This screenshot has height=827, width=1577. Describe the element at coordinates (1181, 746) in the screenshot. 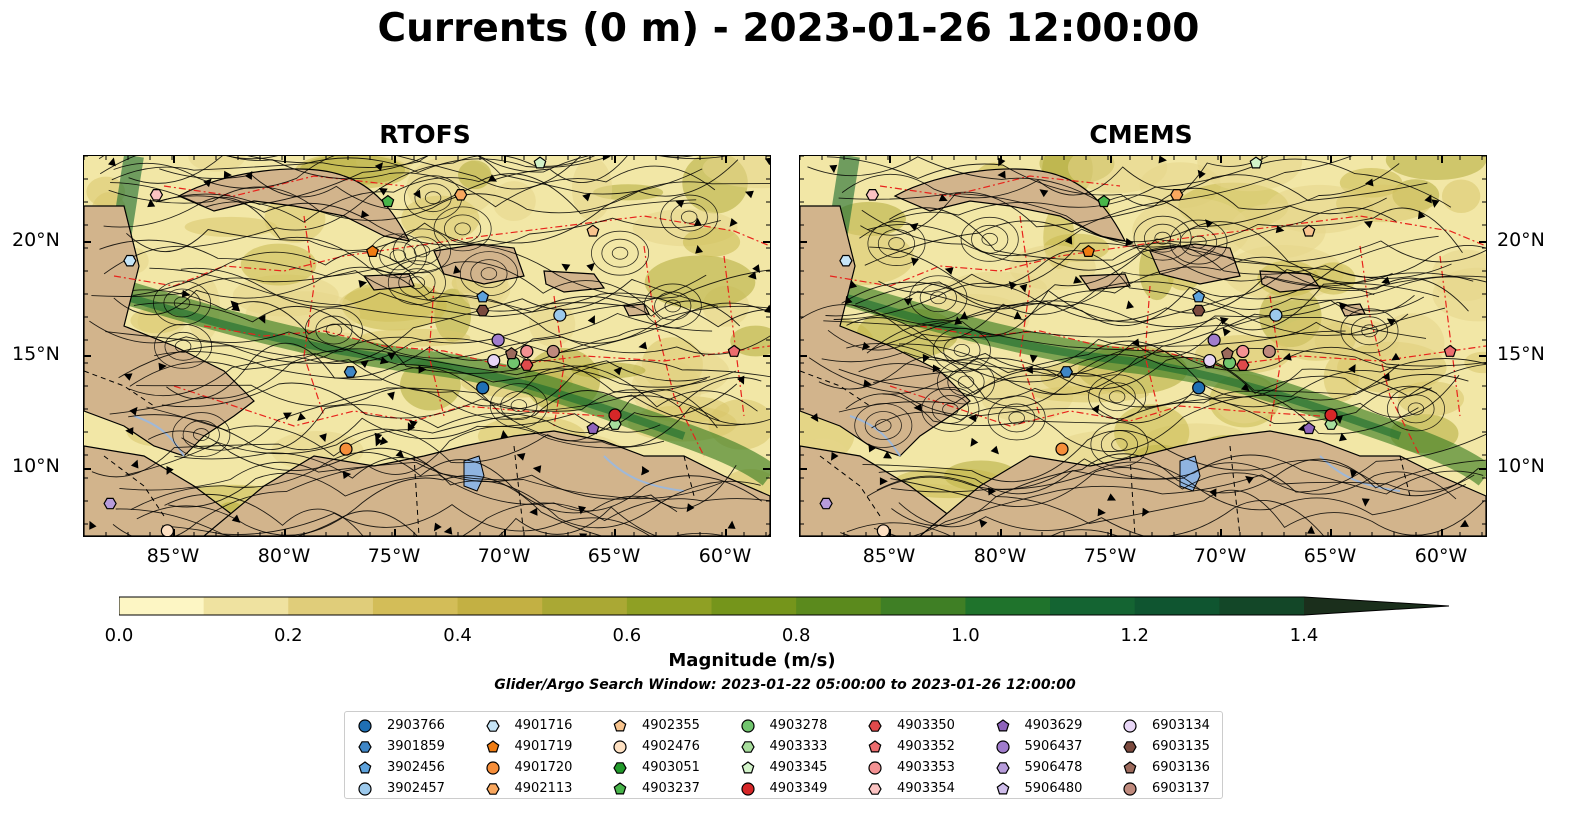

I see `legend-label: 6903135` at that location.